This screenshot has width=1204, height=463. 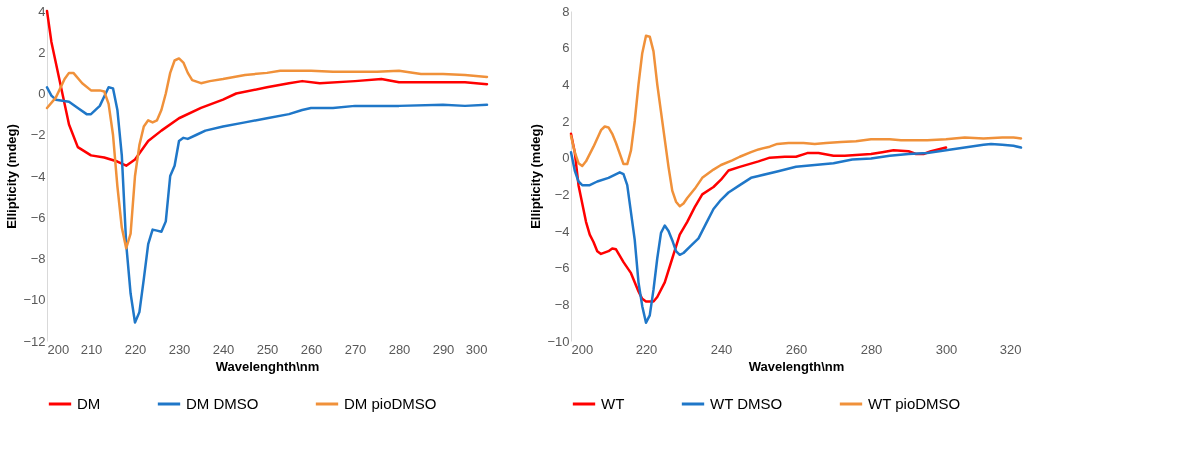 I want to click on y-tick-label: 6, so click(x=566, y=48).